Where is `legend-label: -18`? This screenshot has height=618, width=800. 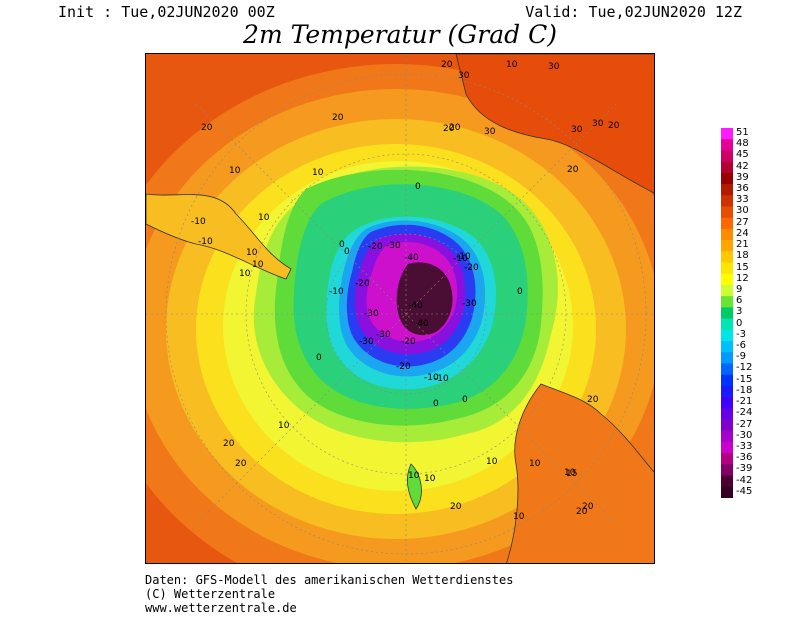
legend-label: -18 is located at coordinates (744, 390).